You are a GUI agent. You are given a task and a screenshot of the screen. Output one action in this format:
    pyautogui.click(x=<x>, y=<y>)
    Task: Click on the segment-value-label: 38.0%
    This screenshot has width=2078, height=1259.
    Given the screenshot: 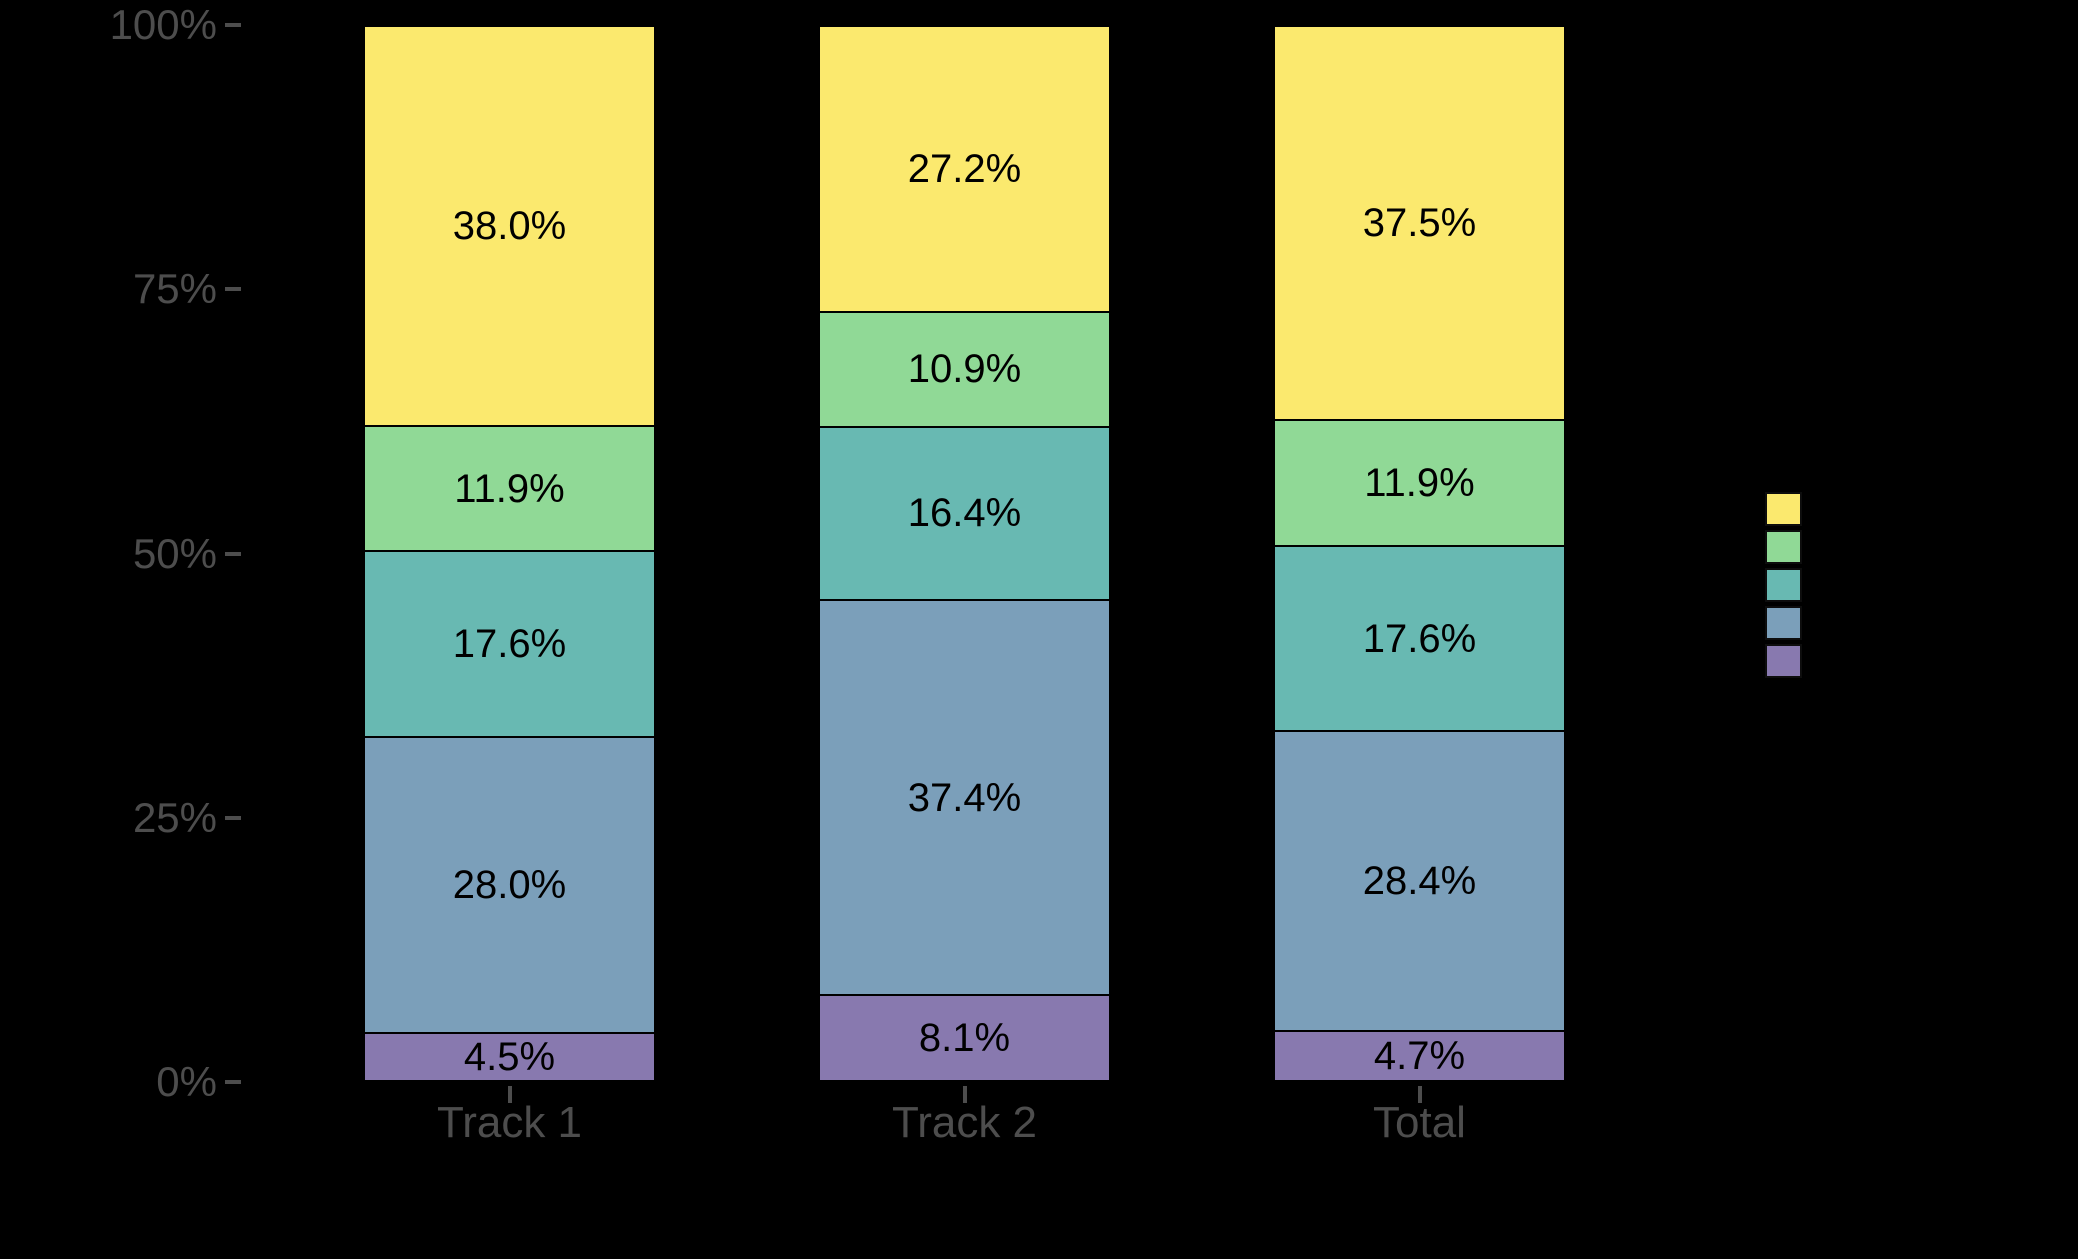 What is the action you would take?
    pyautogui.click(x=509, y=225)
    